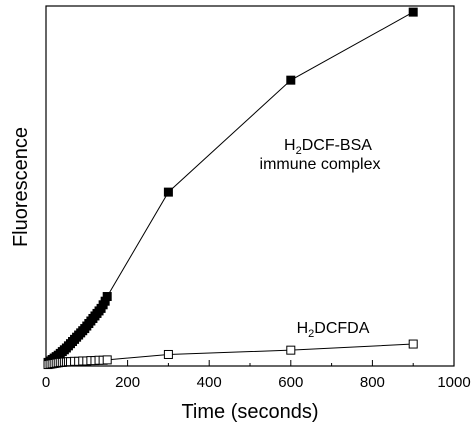 Image resolution: width=473 pixels, height=427 pixels. What do you see at coordinates (209, 382) in the screenshot?
I see `x-tick-label: 400` at bounding box center [209, 382].